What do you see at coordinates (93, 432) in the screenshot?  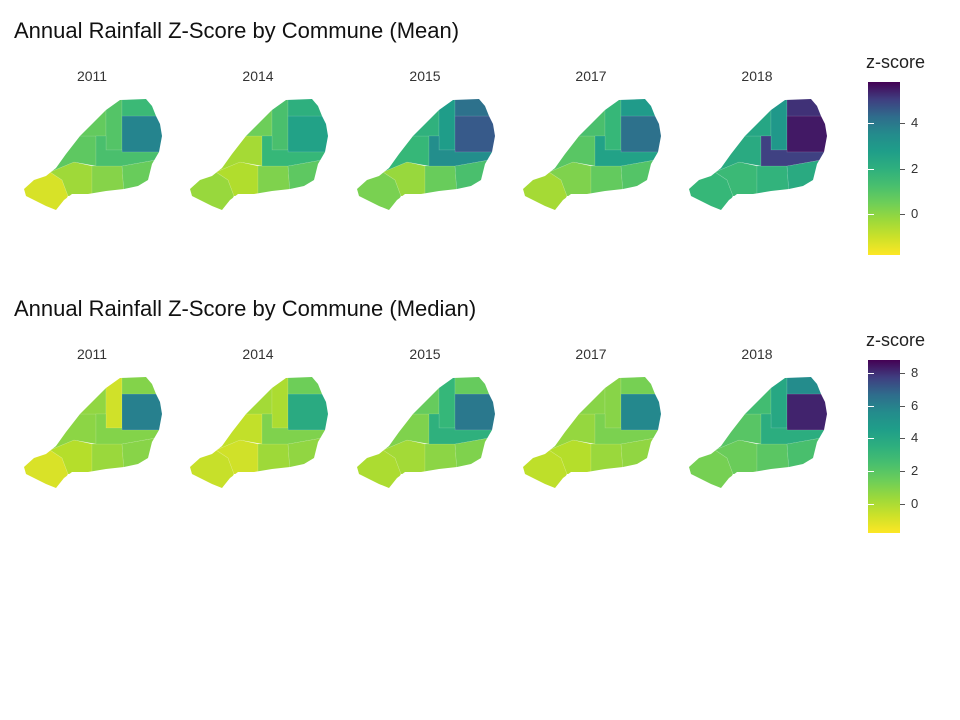 I see `map-median-2011` at bounding box center [93, 432].